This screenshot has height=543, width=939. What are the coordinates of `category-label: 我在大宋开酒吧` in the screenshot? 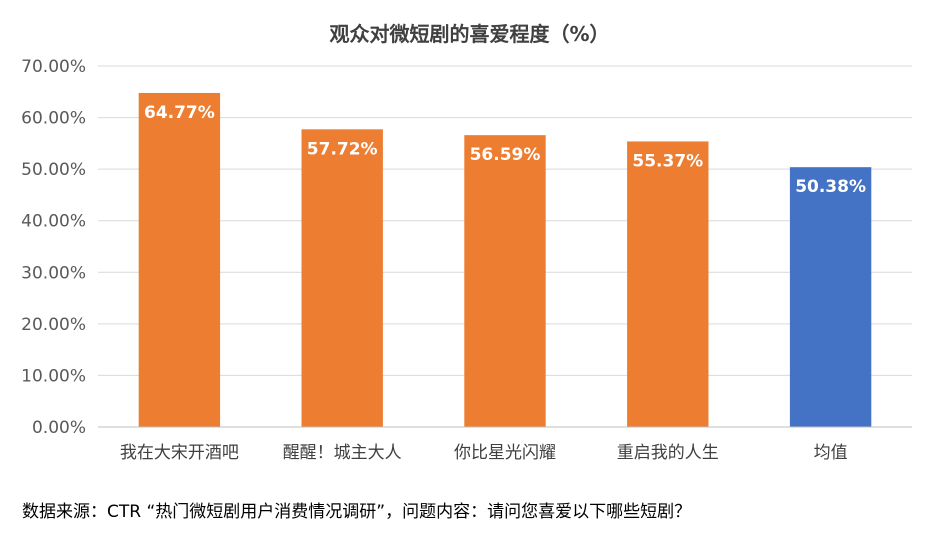 It's located at (179, 453).